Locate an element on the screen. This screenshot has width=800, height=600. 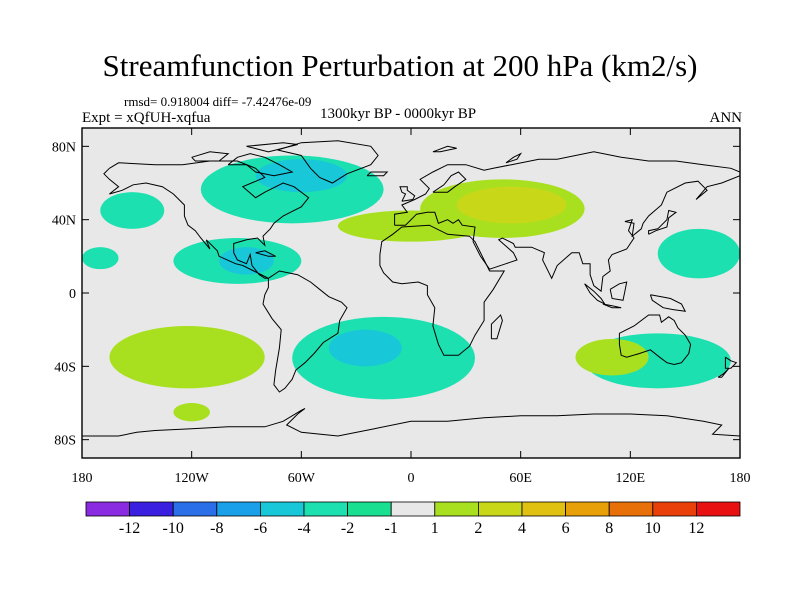
y-tick-label-2: 0 is located at coordinates (72, 294).